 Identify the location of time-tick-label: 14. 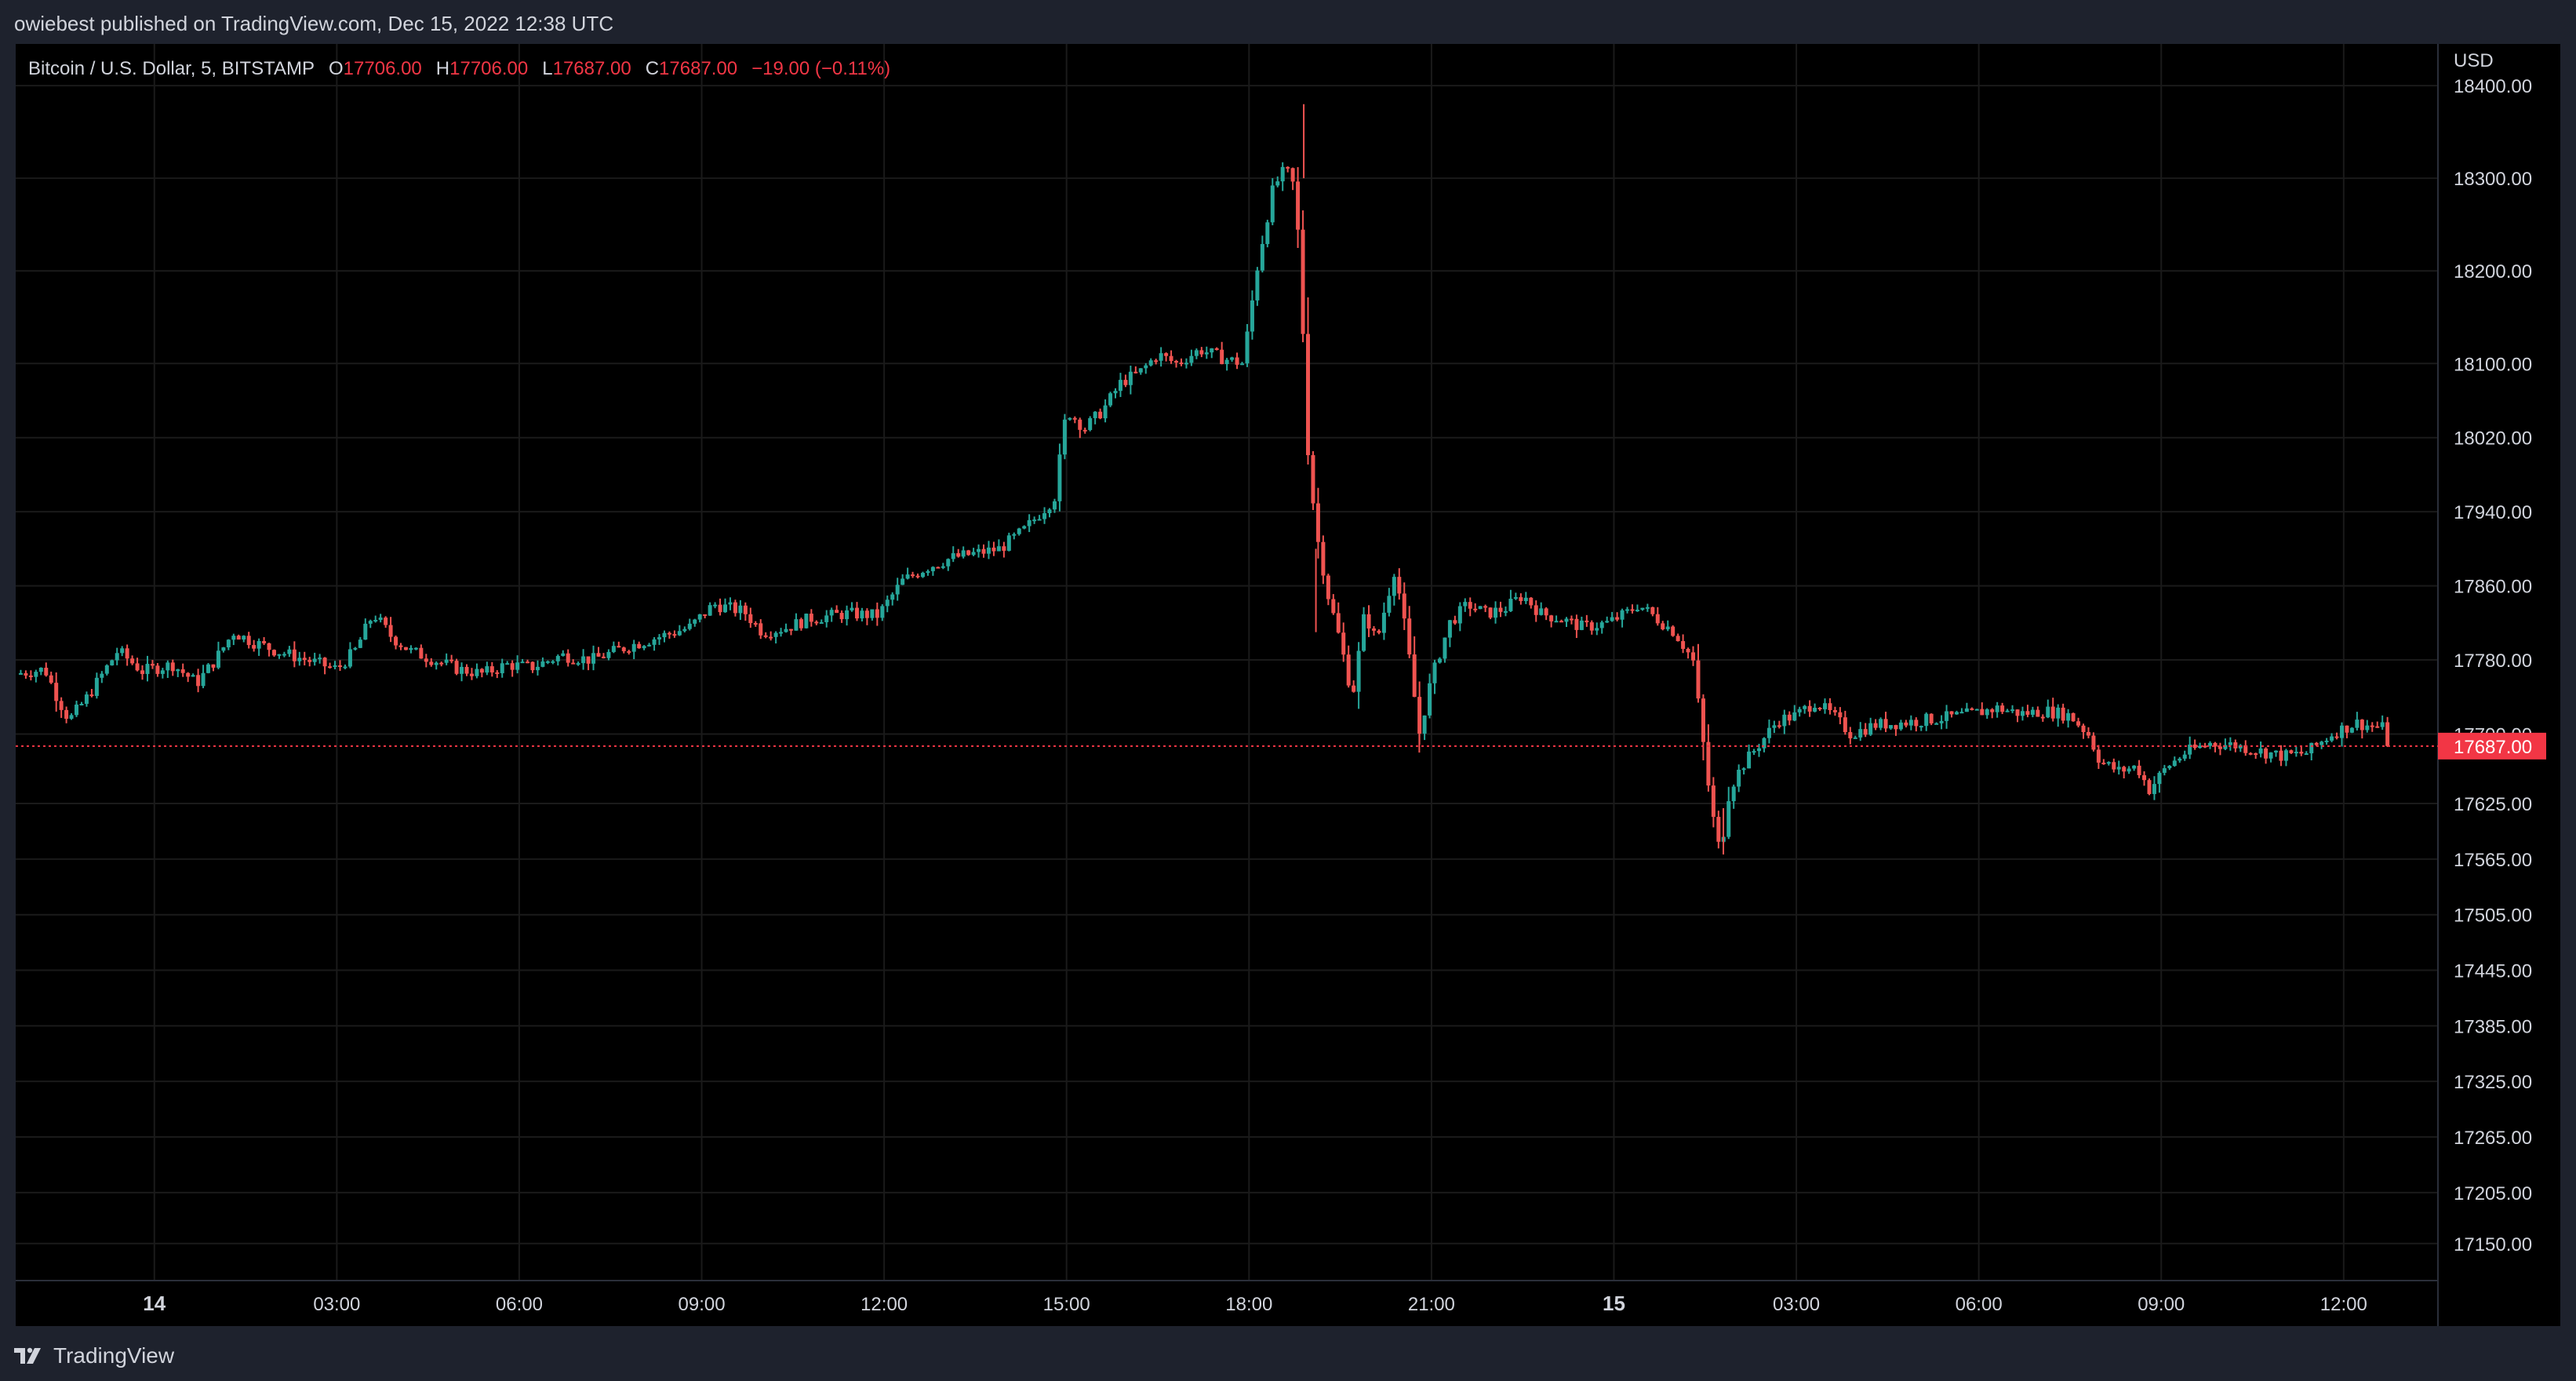
(154, 1303).